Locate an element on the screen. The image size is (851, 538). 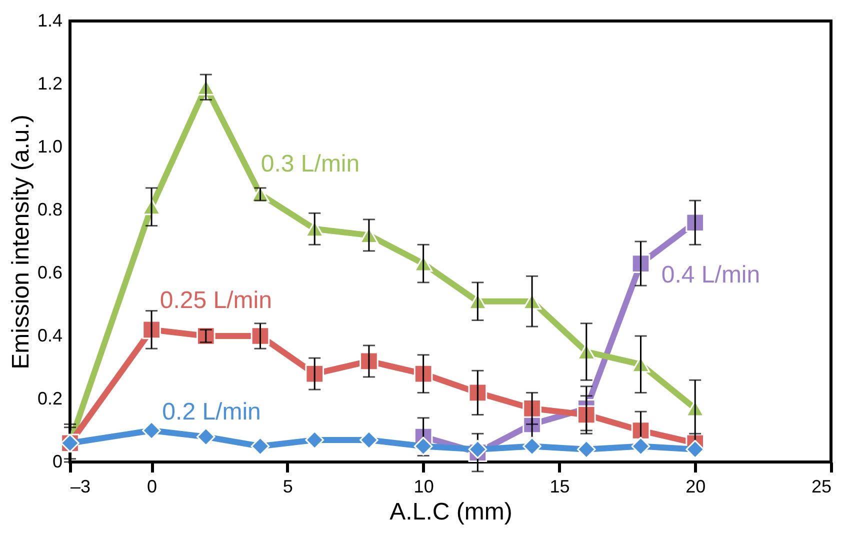
x-tick-label: 25 is located at coordinates (821, 486).